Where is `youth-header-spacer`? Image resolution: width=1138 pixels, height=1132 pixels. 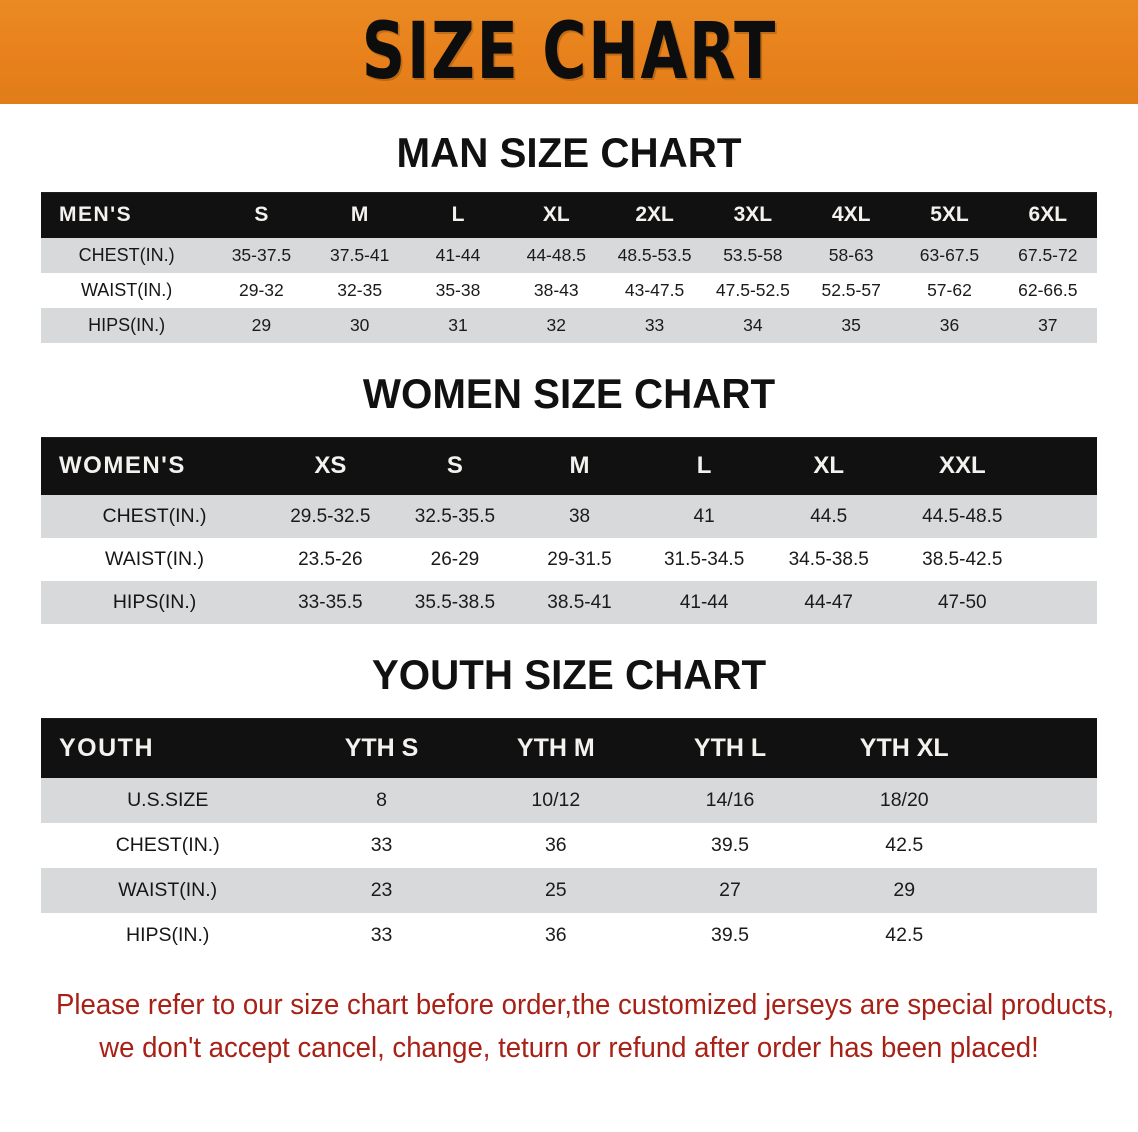 youth-header-spacer is located at coordinates (1044, 748).